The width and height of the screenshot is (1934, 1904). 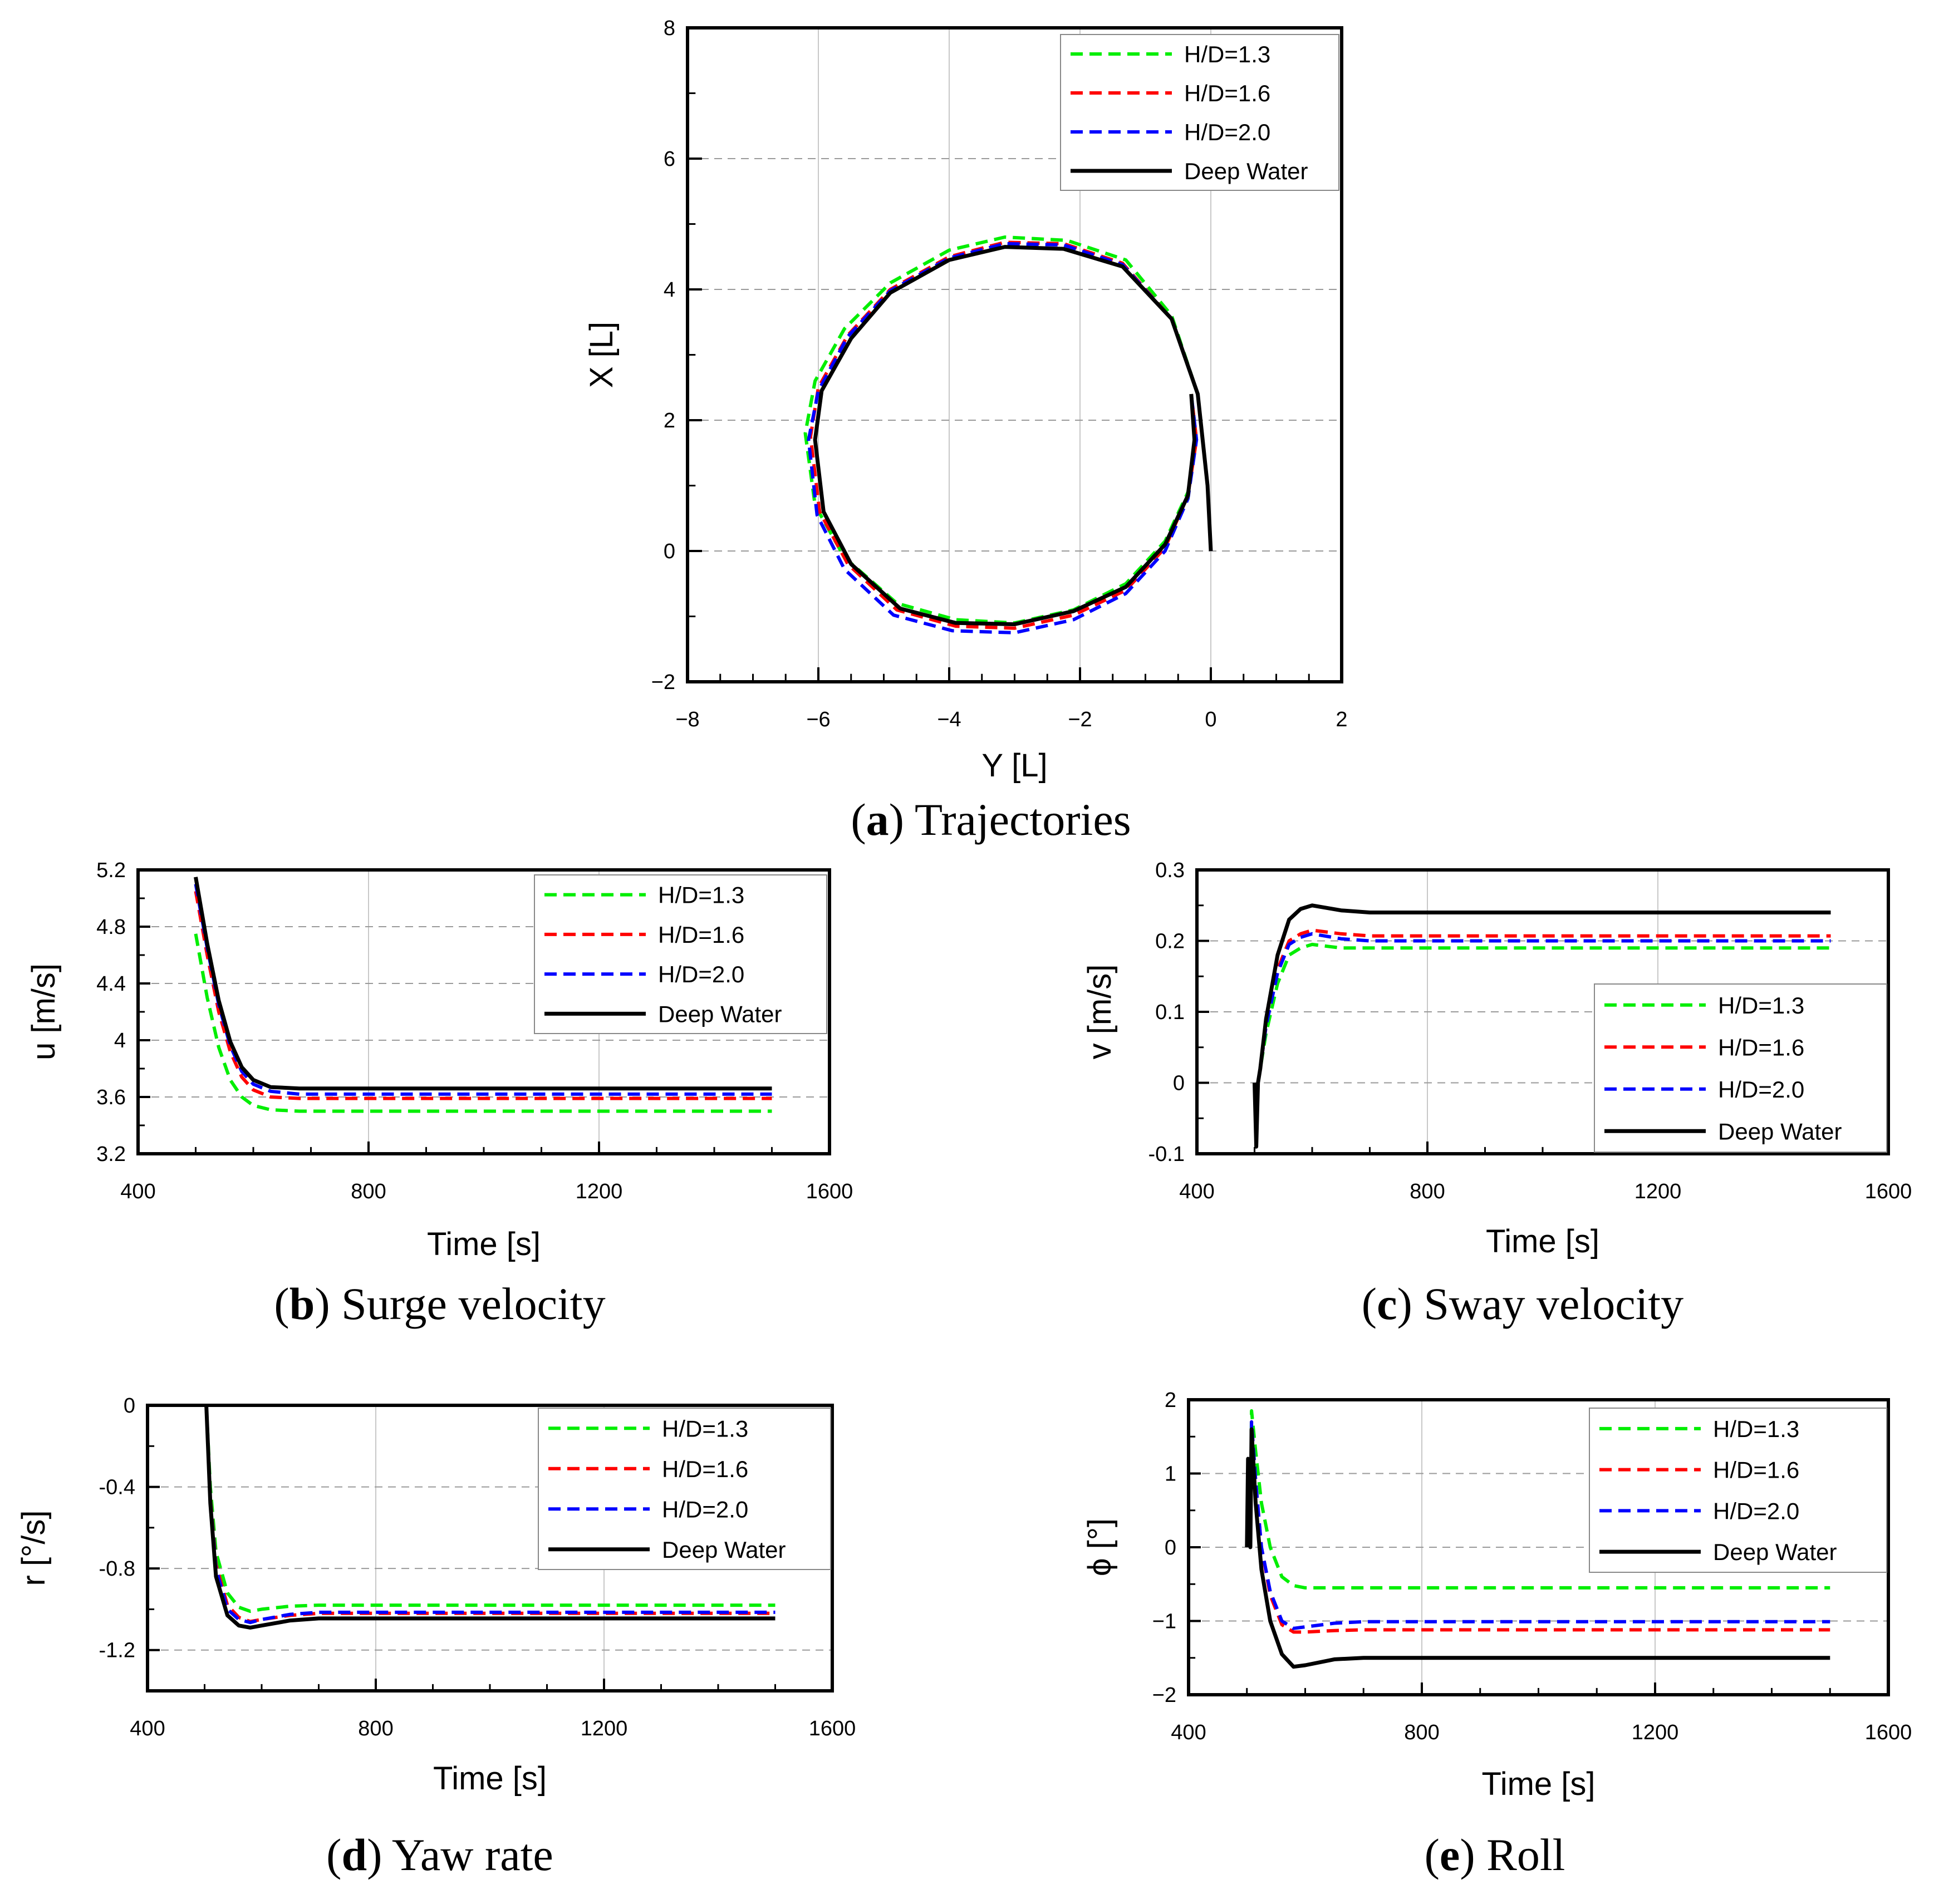 I want to click on y-tick-label: 3.6, so click(x=111, y=1097).